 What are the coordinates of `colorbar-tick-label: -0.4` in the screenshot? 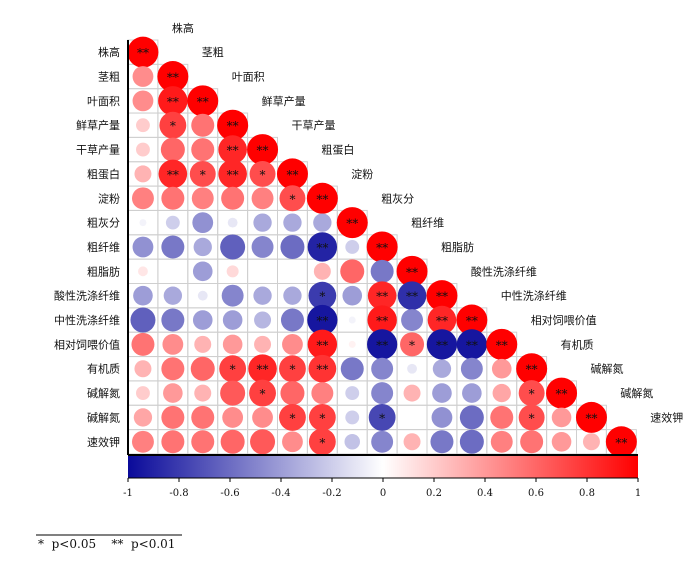 It's located at (280, 493).